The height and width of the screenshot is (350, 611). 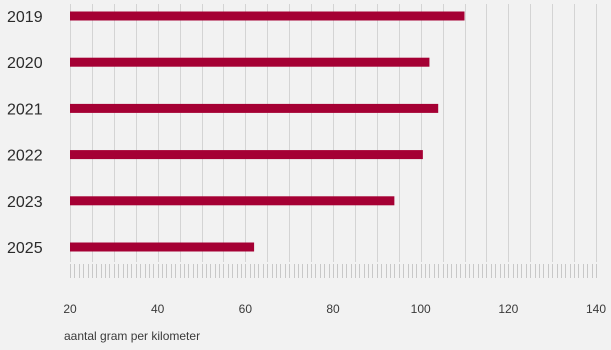 I want to click on category-label-2023: 2023, so click(x=25, y=202).